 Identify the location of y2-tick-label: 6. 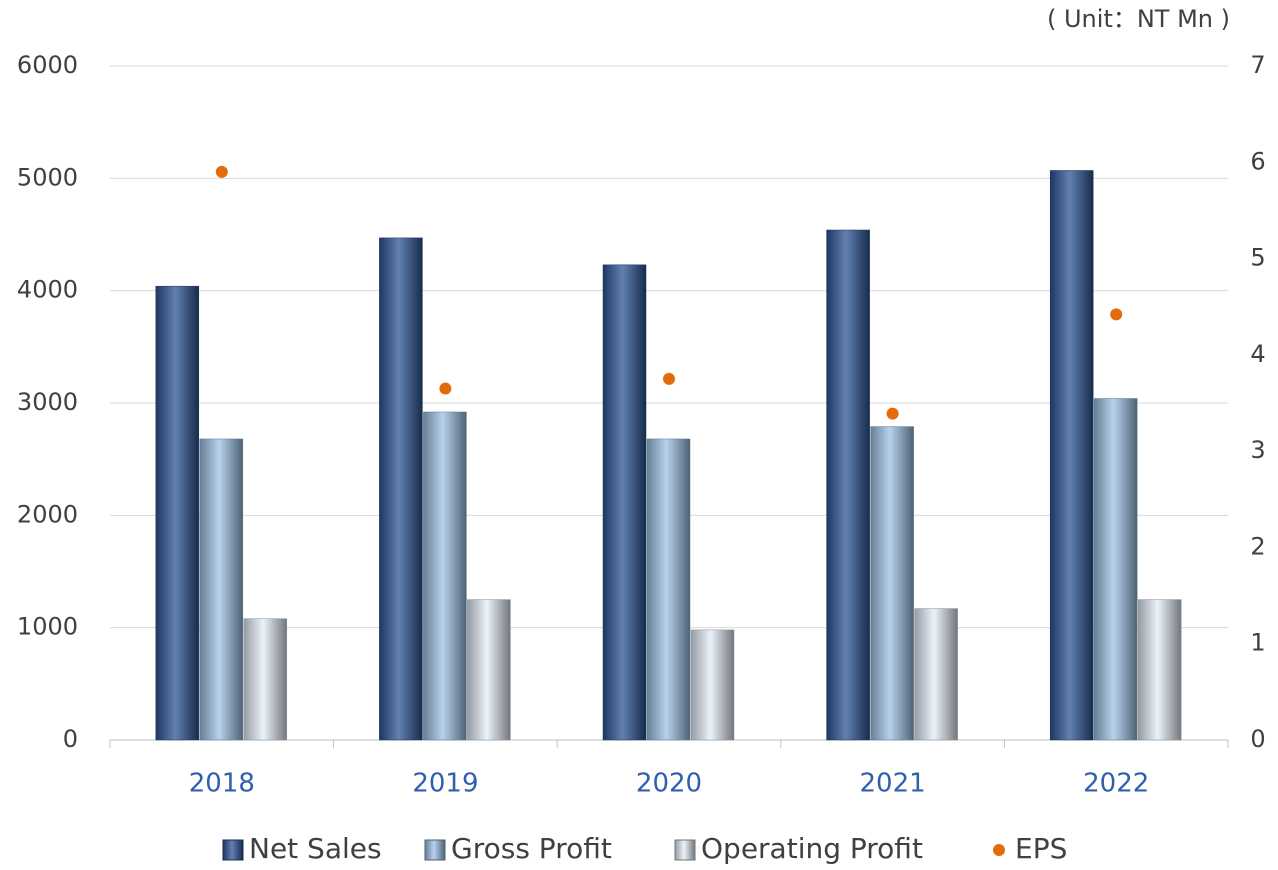
(1257, 161).